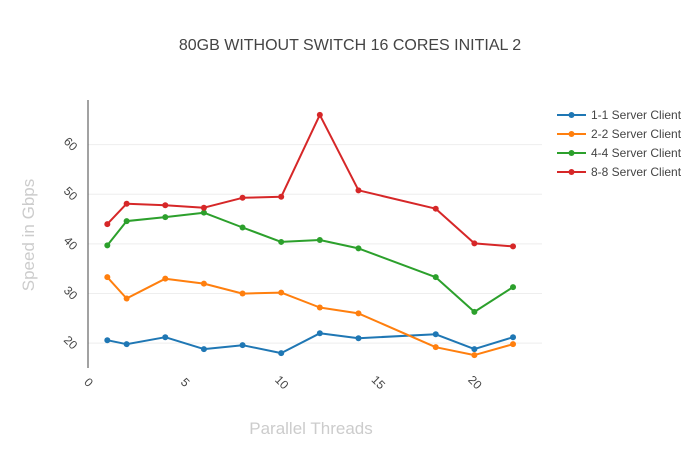 Image resolution: width=700 pixels, height=450 pixels. Describe the element at coordinates (71, 144) in the screenshot. I see `y-tick-label: 60` at that location.